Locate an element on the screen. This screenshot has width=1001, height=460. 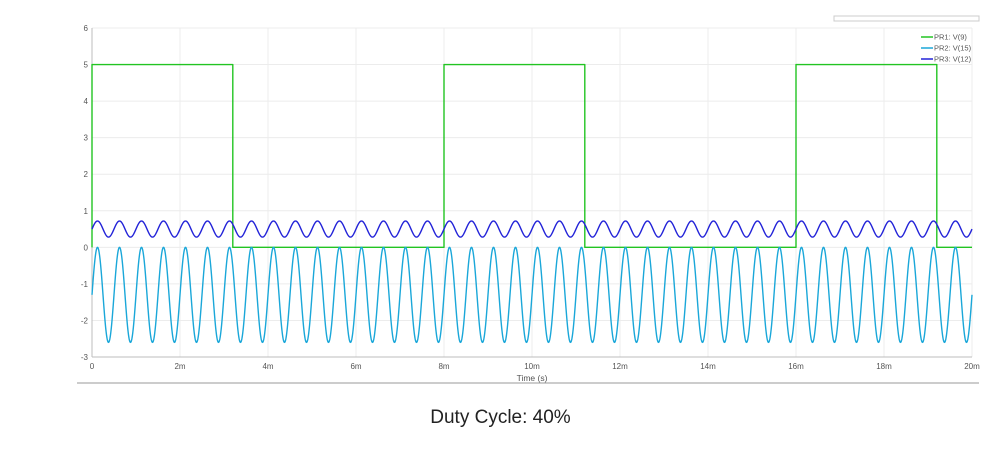
x-tick-label: 18m is located at coordinates (884, 366).